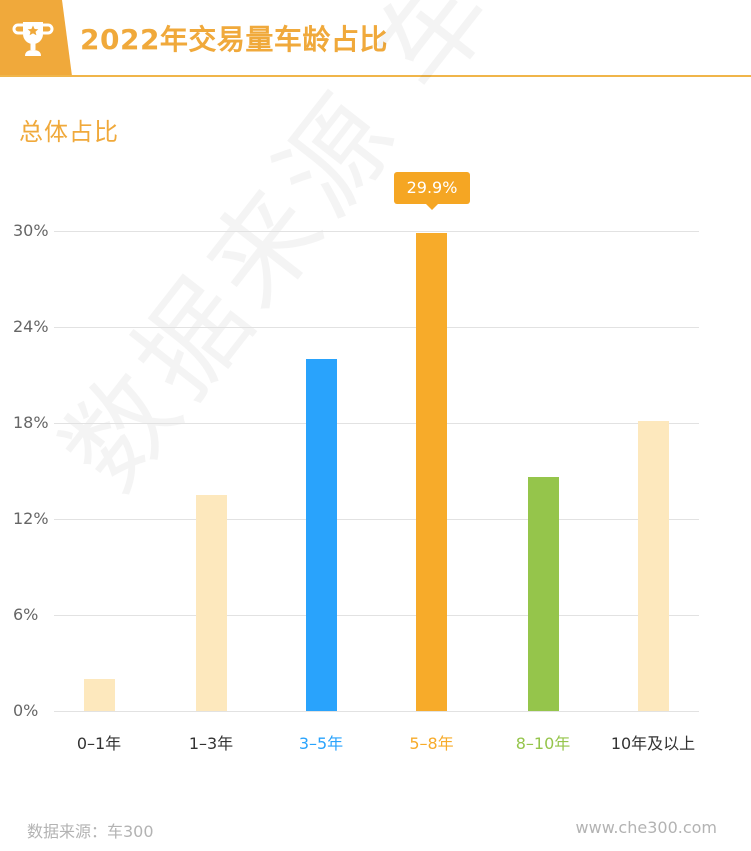  Describe the element at coordinates (543, 743) in the screenshot. I see `x-axis-category-label: 8–10年` at that location.